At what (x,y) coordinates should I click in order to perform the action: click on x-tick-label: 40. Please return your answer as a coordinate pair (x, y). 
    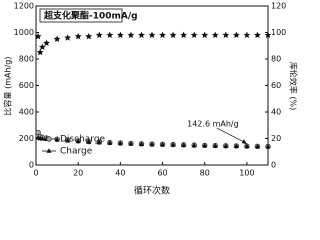
    Looking at the image, I should click on (120, 173).